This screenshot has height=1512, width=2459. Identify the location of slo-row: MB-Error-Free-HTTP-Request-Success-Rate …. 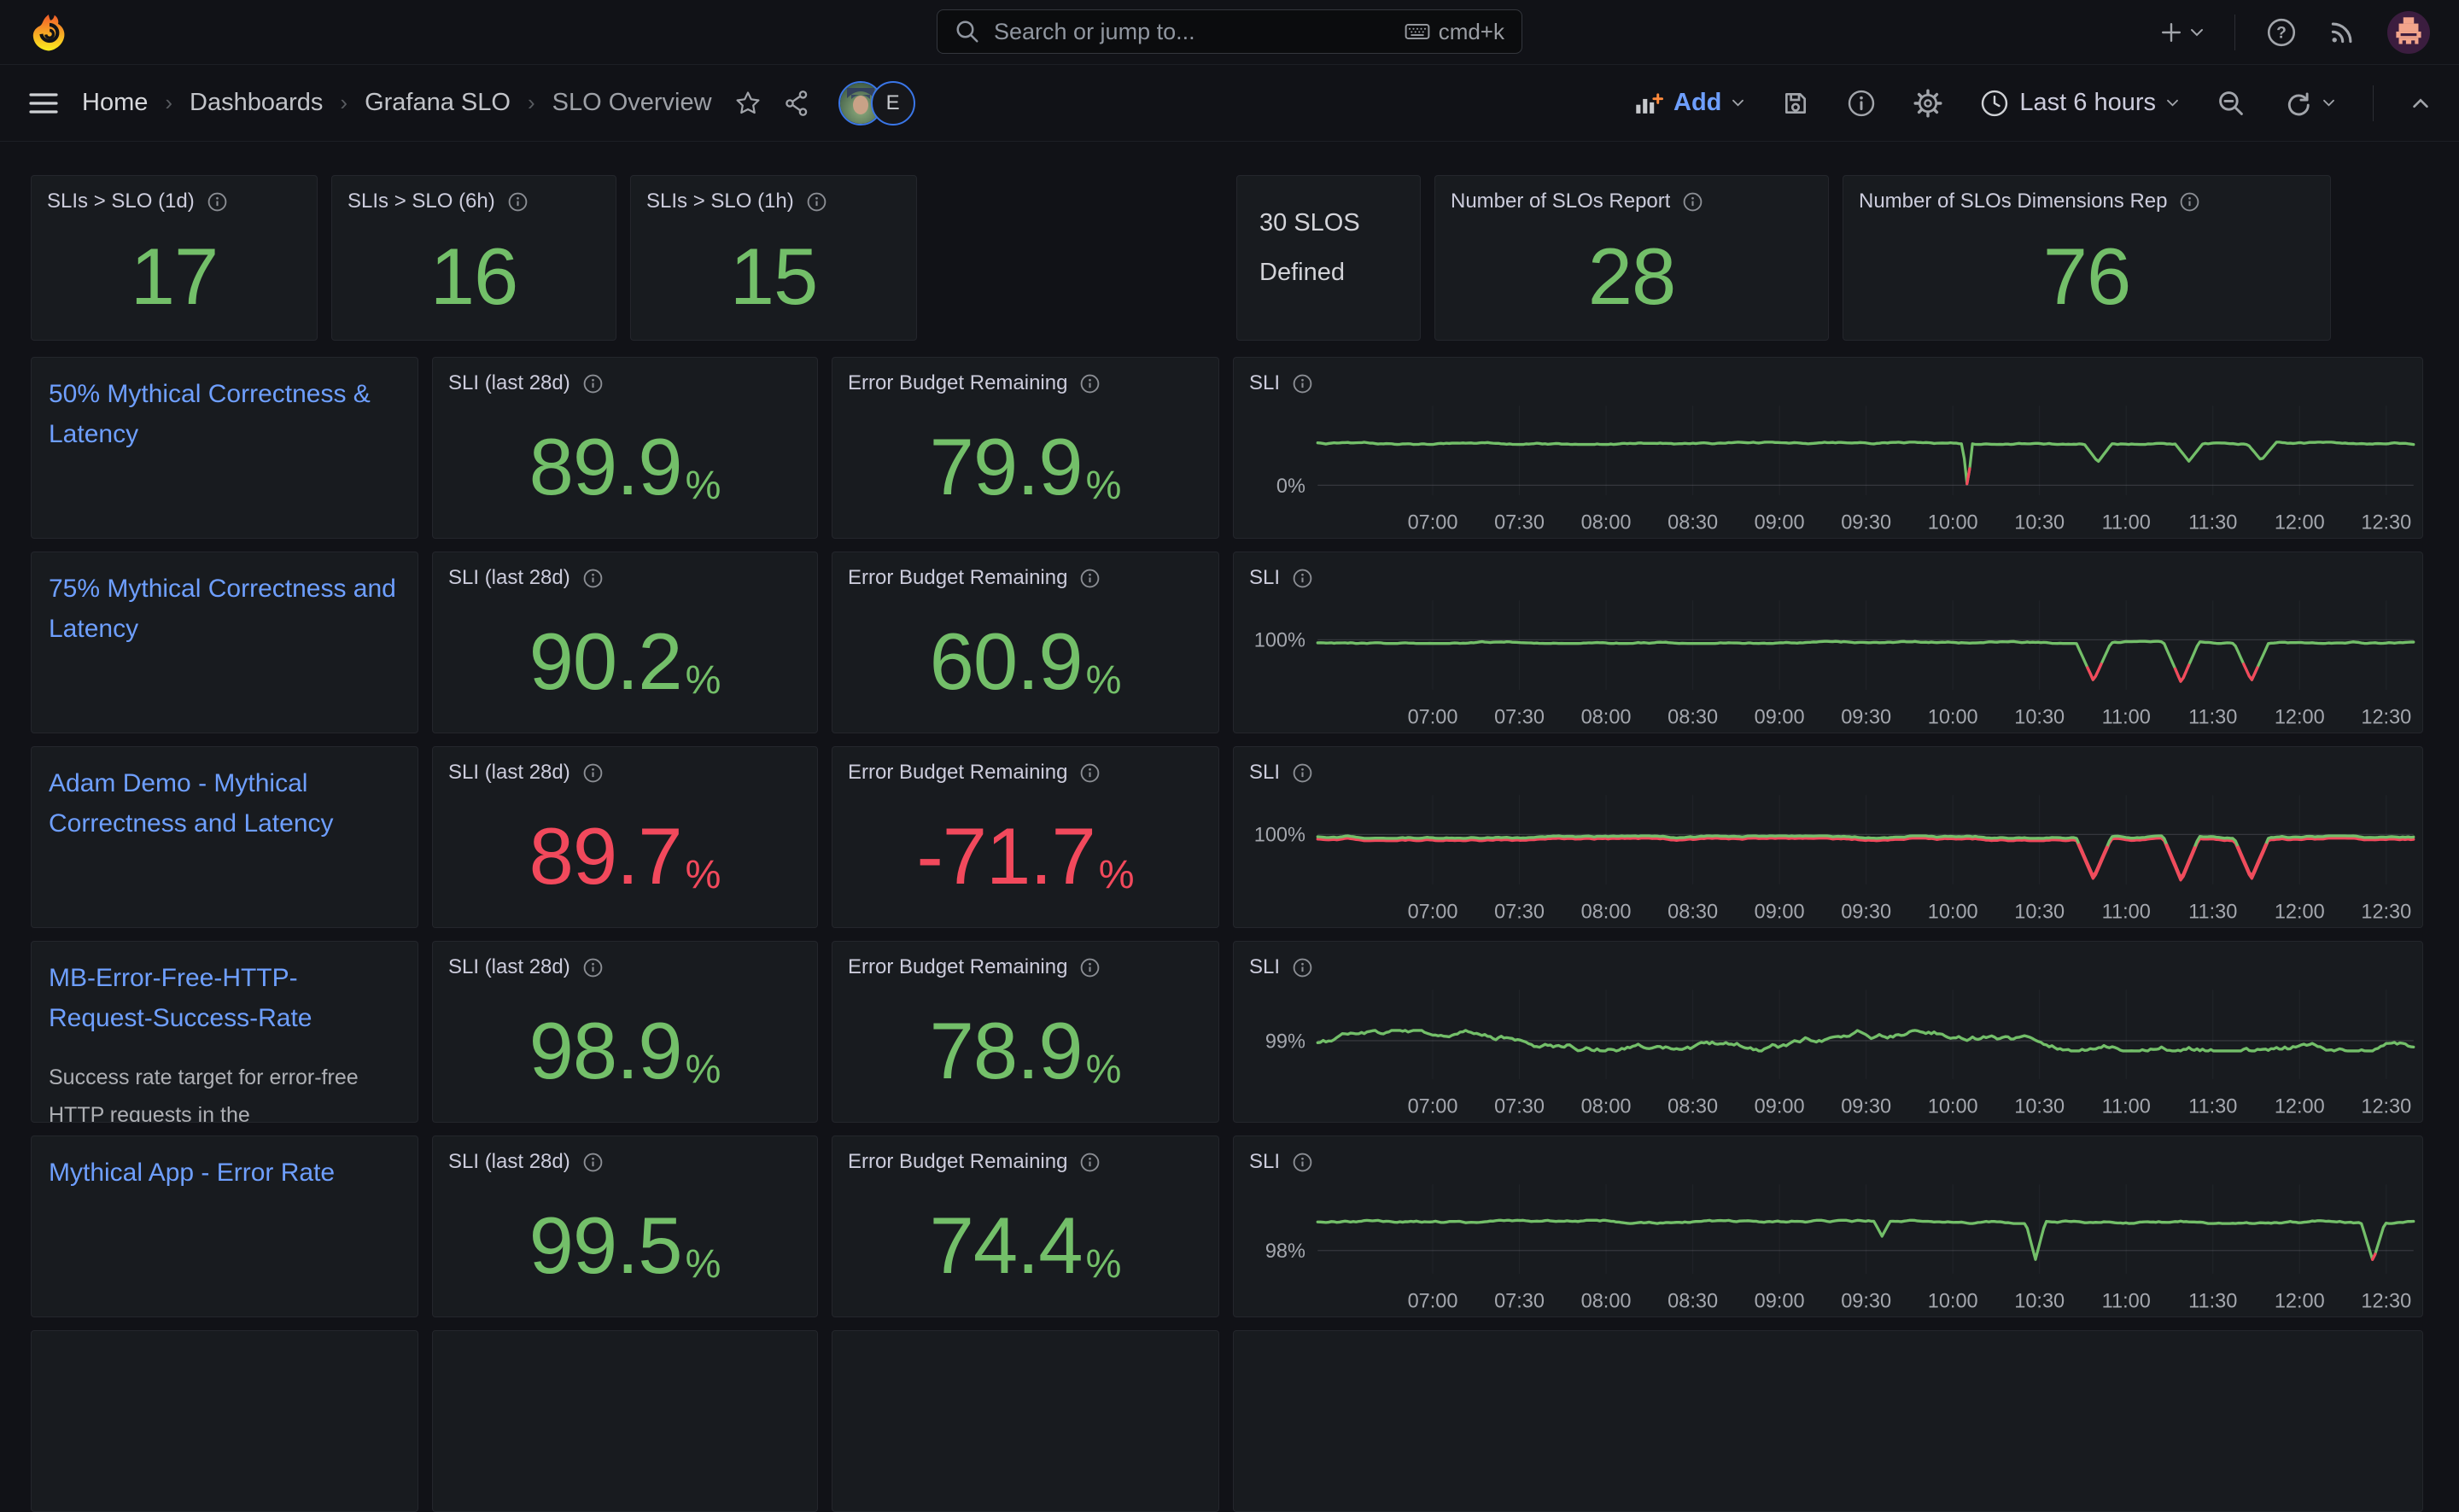
(1227, 1032).